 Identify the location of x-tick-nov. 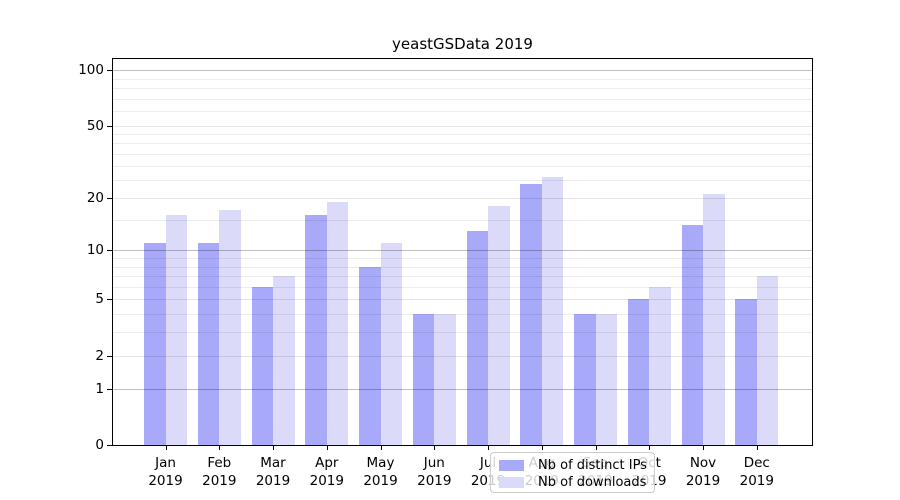
(703, 447).